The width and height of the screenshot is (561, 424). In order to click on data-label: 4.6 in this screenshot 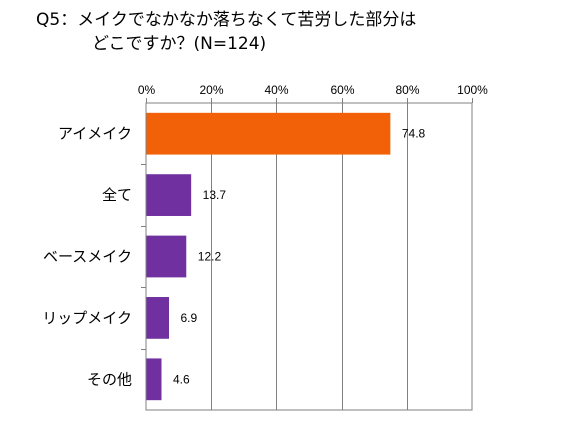, I will do `click(181, 379)`.